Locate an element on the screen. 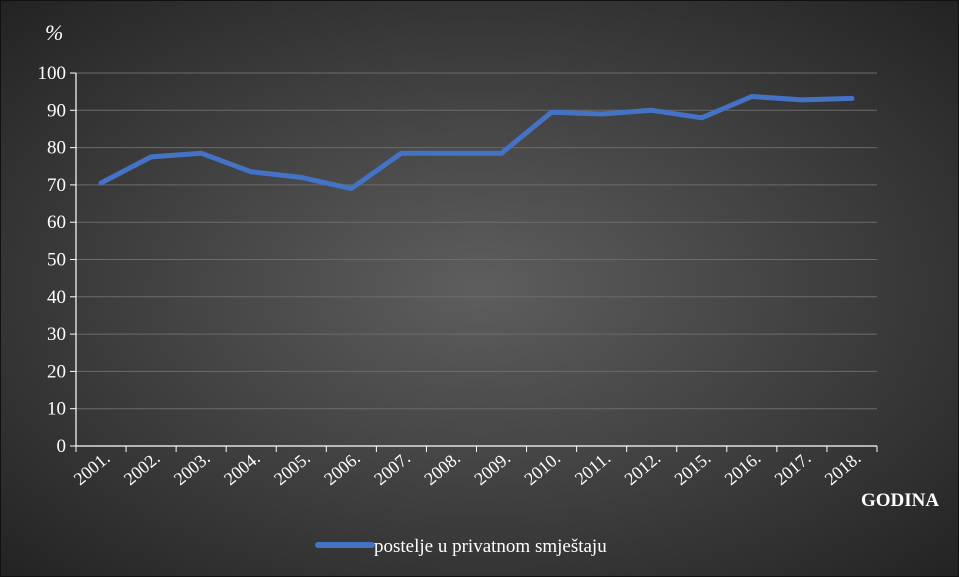 Image resolution: width=959 pixels, height=577 pixels. y-tick-label: 10 is located at coordinates (56, 409).